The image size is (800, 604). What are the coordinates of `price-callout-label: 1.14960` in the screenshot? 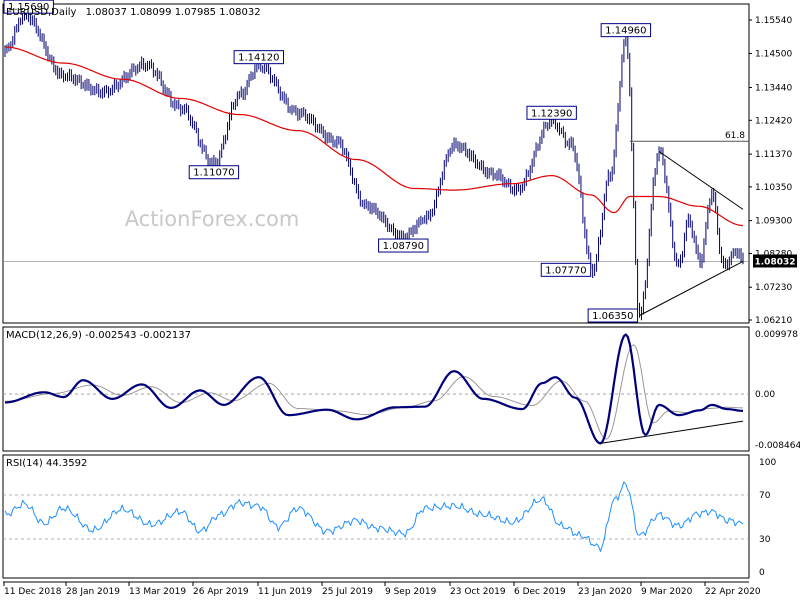 It's located at (625, 31).